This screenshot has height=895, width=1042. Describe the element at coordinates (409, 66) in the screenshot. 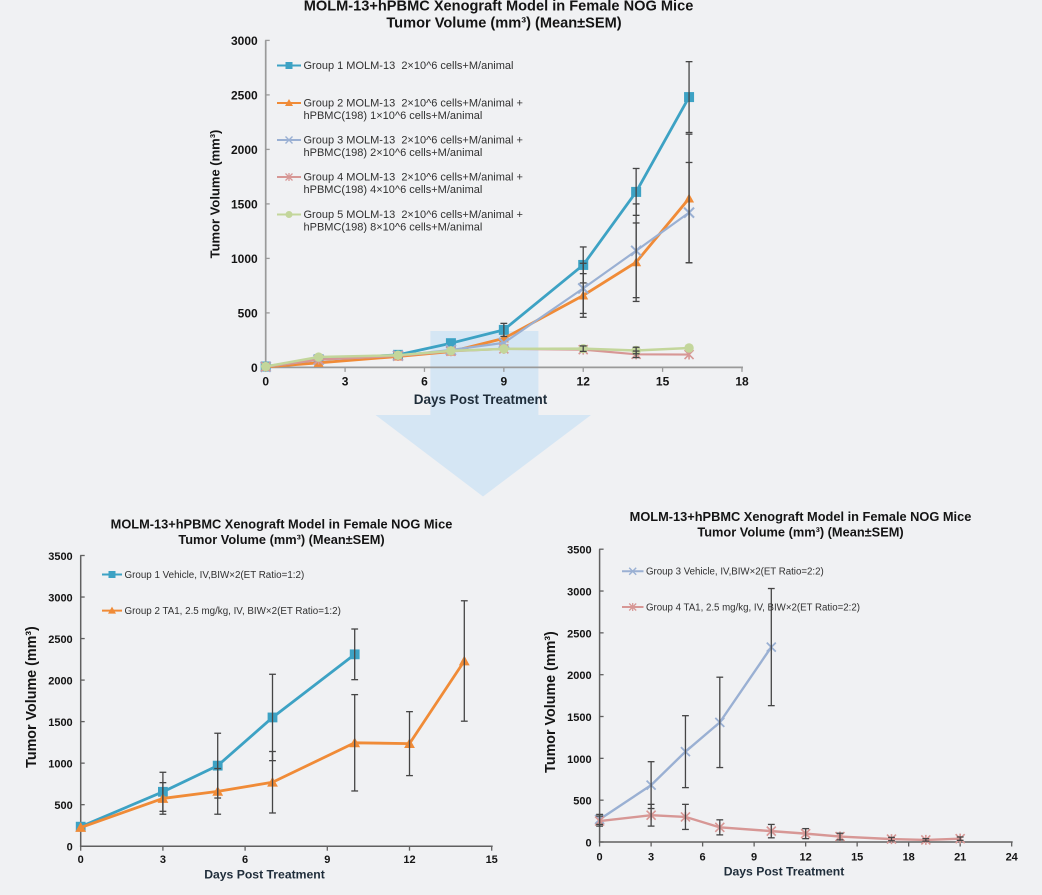

I see `svg-text:Group 1 MOLM-13 2×10^6 cells+: Group 1 MOLM-13 2×10^6 cells+M/animal` at that location.